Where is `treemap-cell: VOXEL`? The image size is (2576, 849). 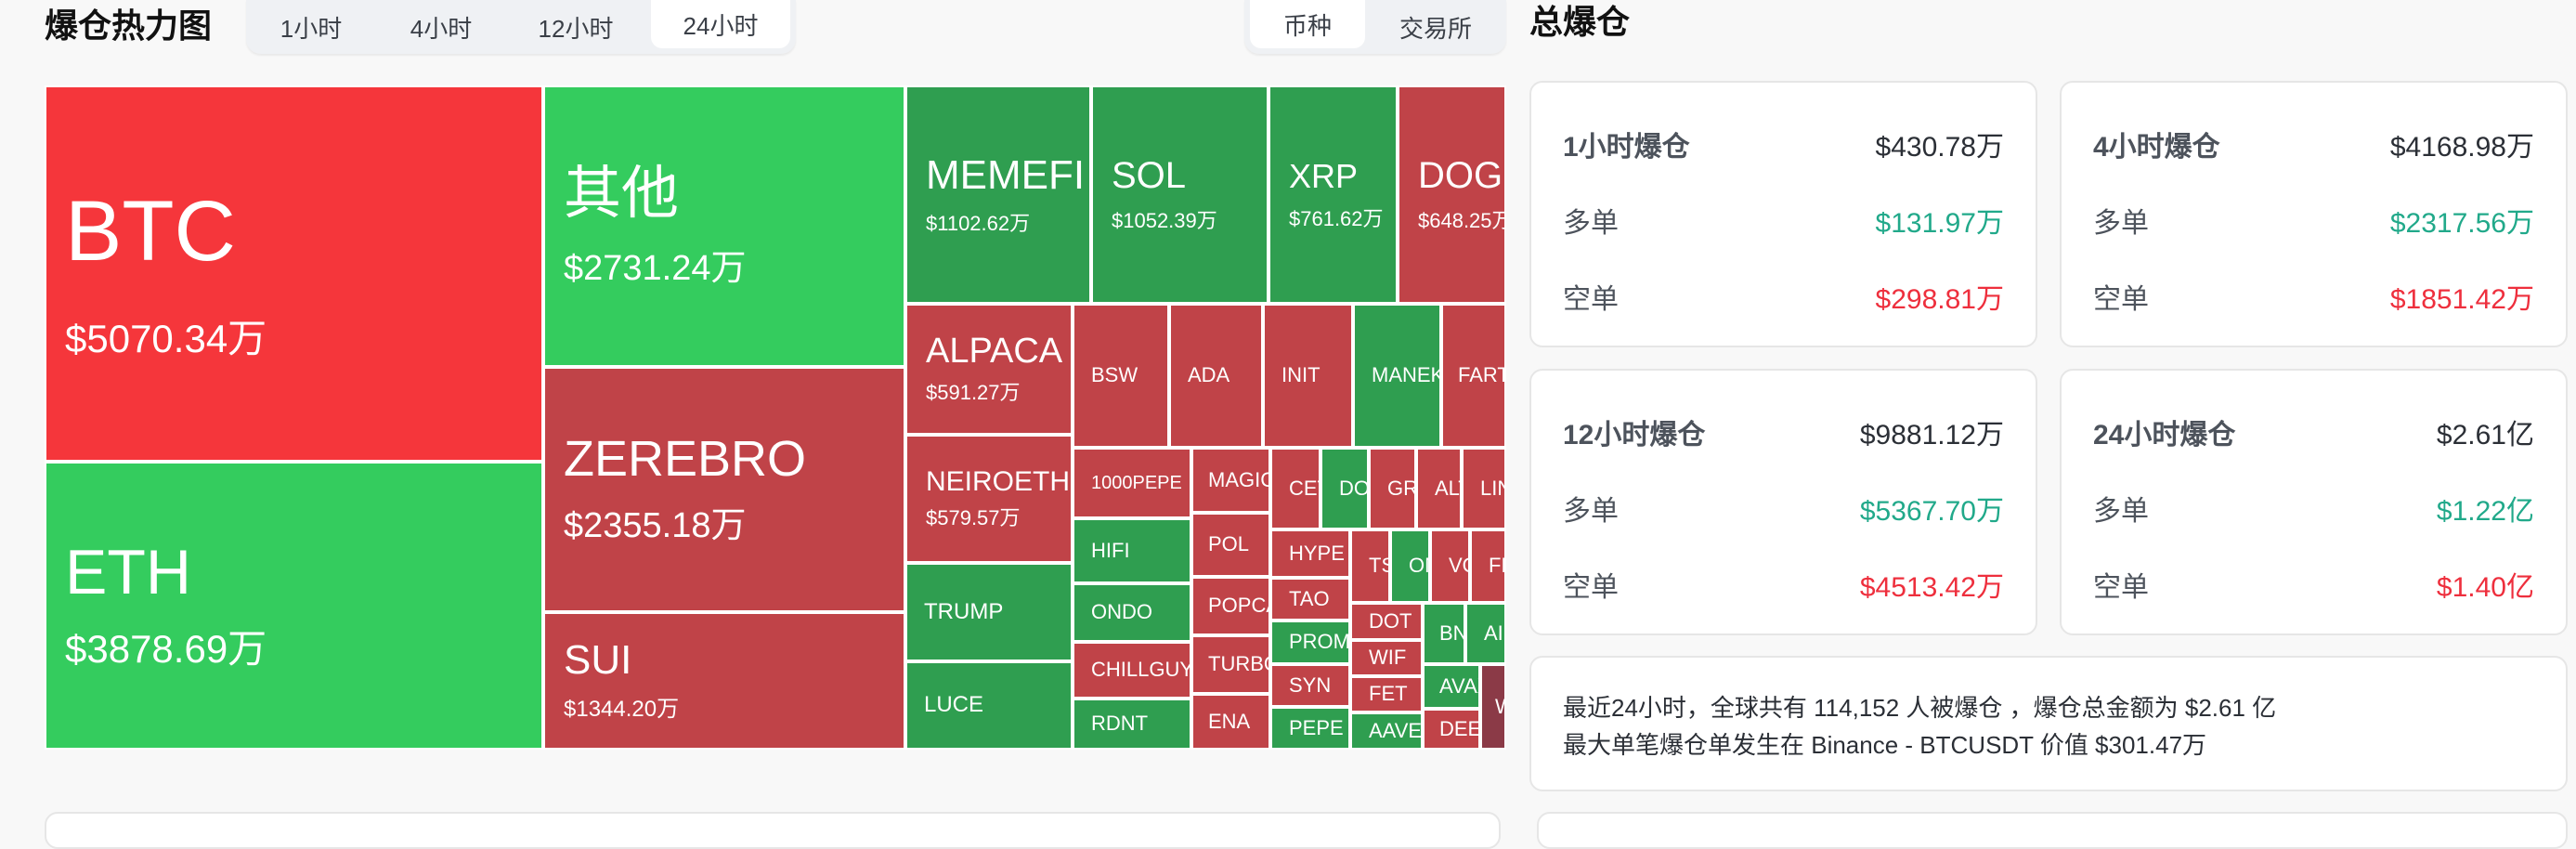
treemap-cell: VOXEL is located at coordinates (1450, 566).